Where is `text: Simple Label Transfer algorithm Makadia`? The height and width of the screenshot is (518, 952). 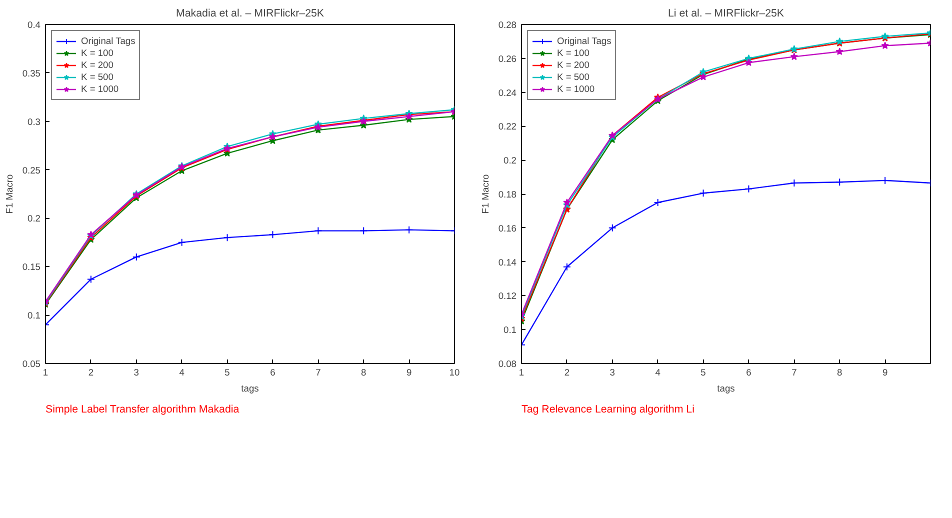
text: Simple Label Transfer algorithm Makadia is located at coordinates (143, 410).